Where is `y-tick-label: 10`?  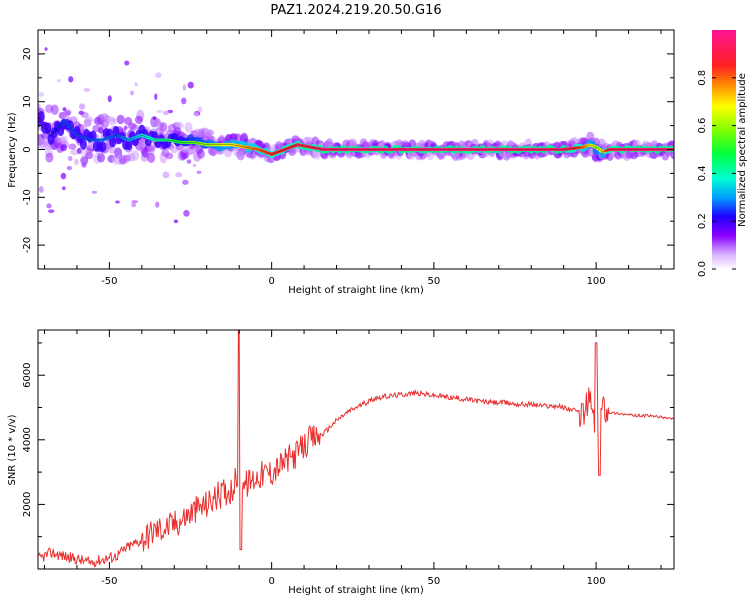
y-tick-label: 10 is located at coordinates (27, 101).